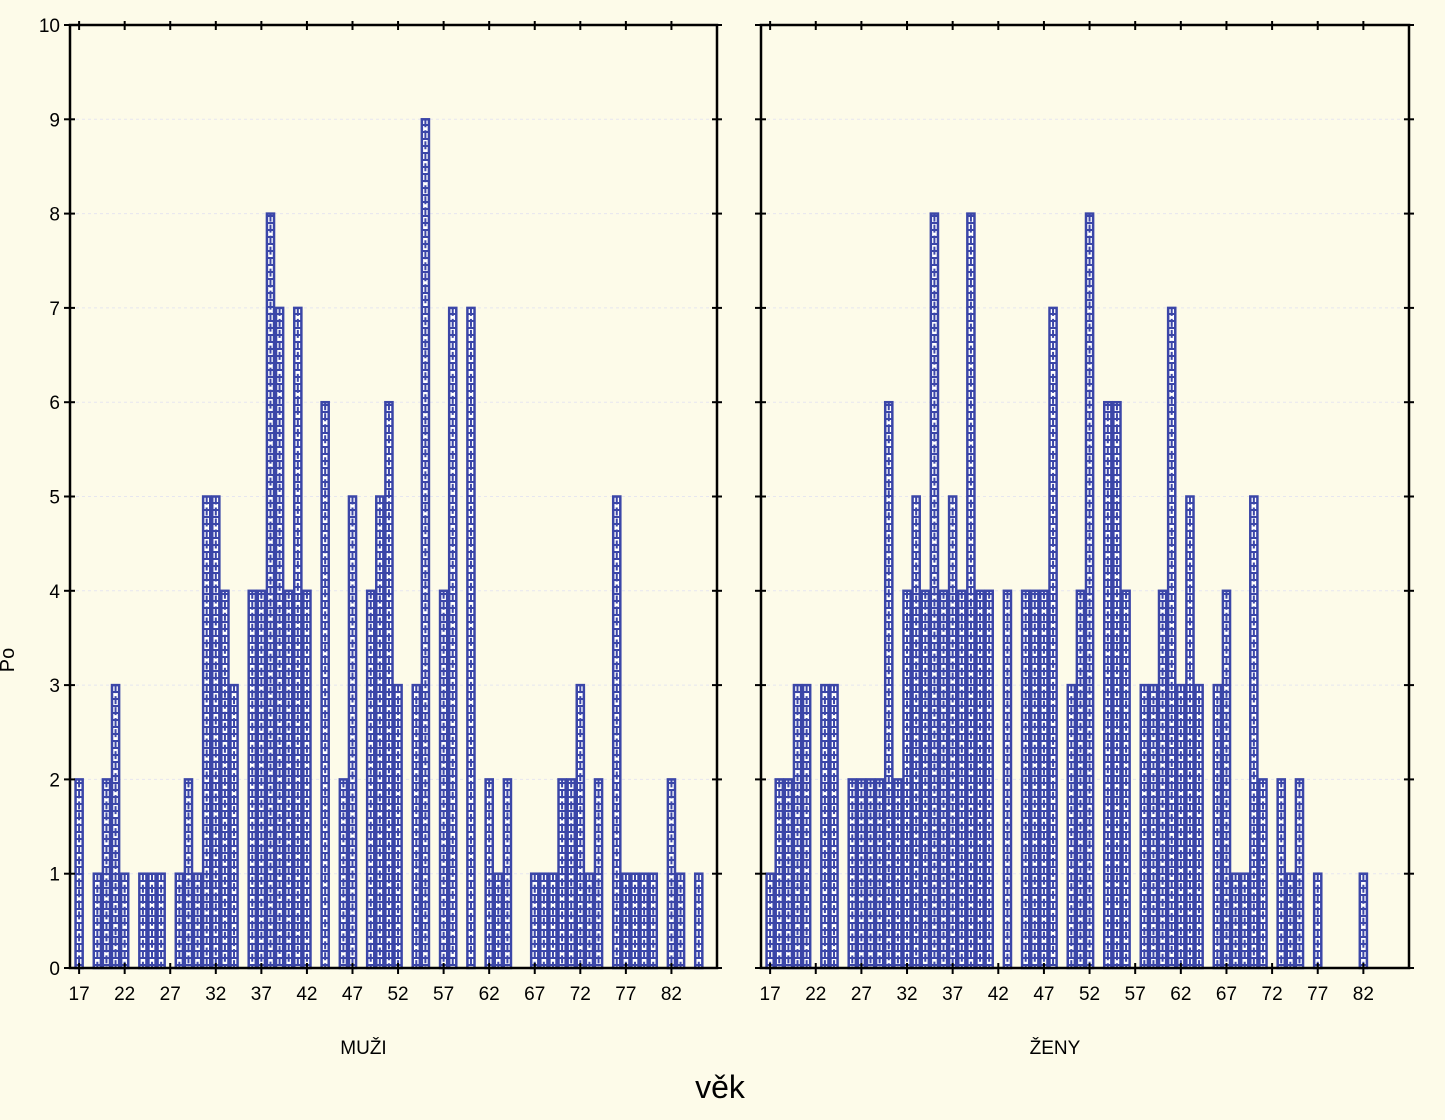  What do you see at coordinates (54, 875) in the screenshot?
I see `y-tick-label: 1` at bounding box center [54, 875].